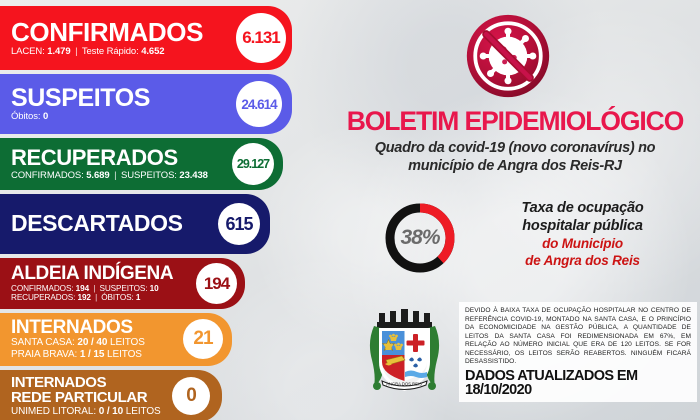 The image size is (700, 420). What do you see at coordinates (72, 327) in the screenshot?
I see `stat-label-internados: INTERNADOS` at bounding box center [72, 327].